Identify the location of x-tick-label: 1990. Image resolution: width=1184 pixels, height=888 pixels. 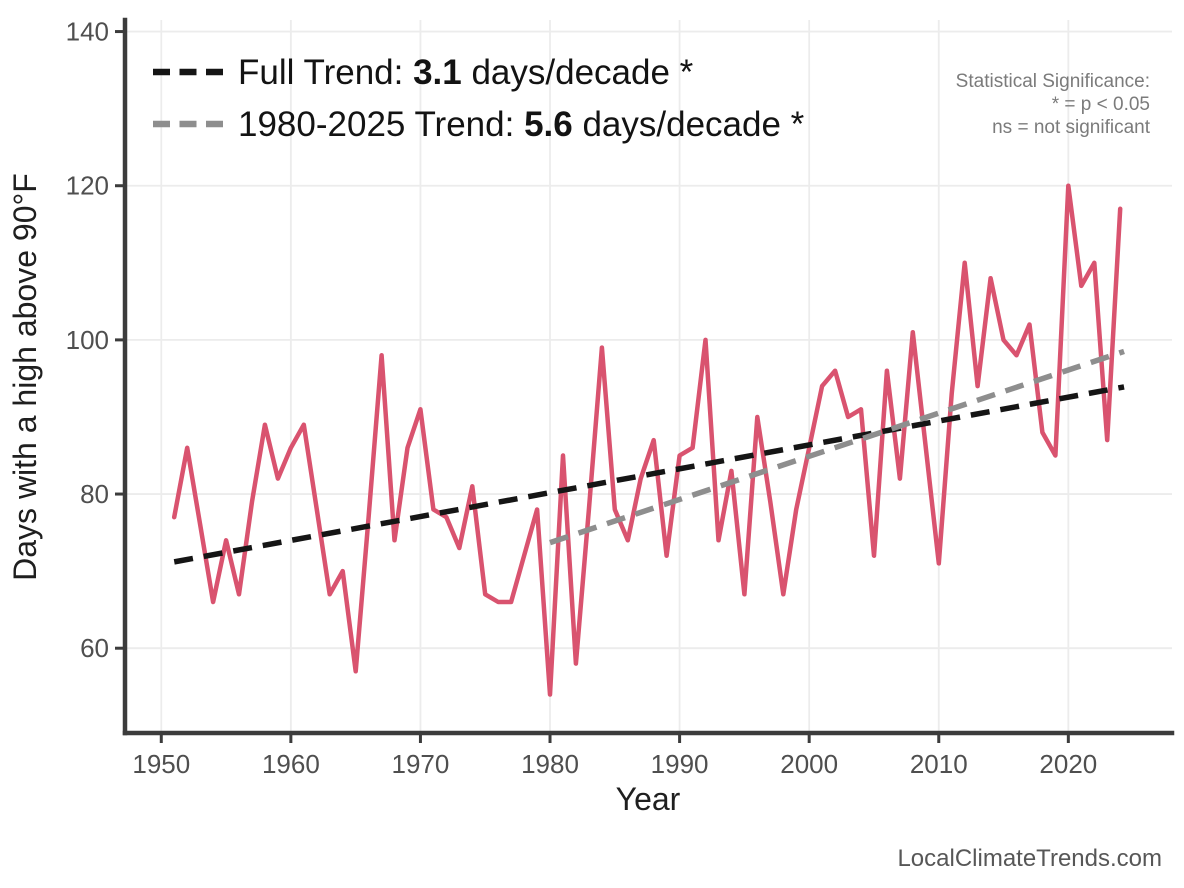
(680, 764).